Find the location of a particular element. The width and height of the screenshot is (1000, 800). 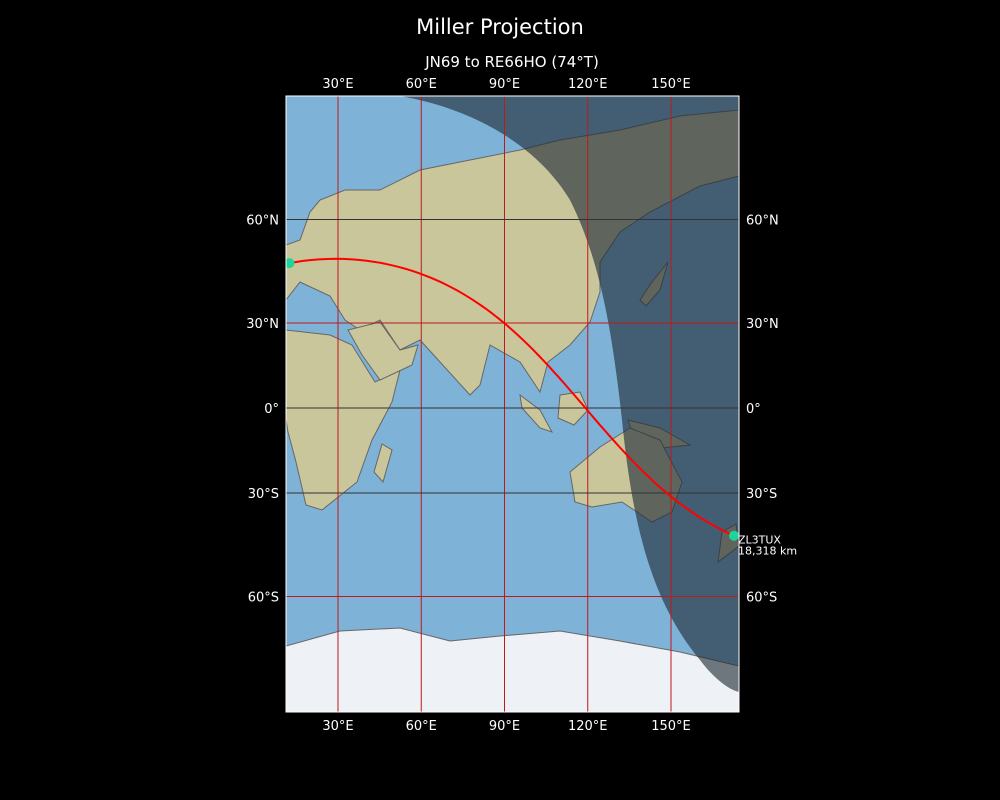

africa is located at coordinates (343, 420).